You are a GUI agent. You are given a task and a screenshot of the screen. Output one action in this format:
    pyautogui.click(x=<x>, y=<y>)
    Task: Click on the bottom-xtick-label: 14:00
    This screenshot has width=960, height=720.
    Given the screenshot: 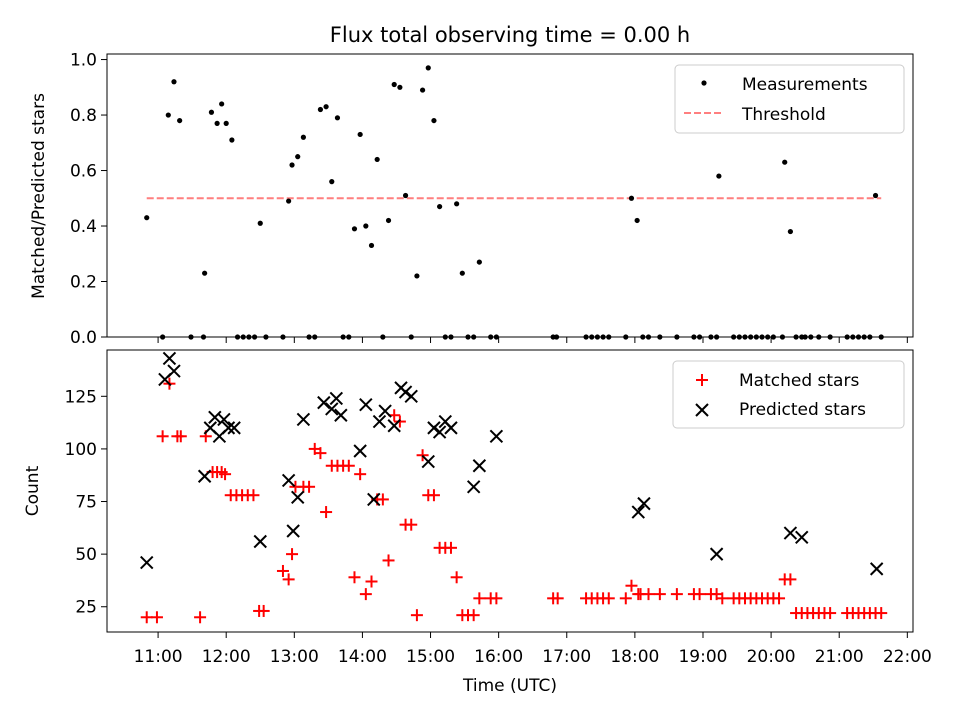 What is the action you would take?
    pyautogui.click(x=362, y=657)
    